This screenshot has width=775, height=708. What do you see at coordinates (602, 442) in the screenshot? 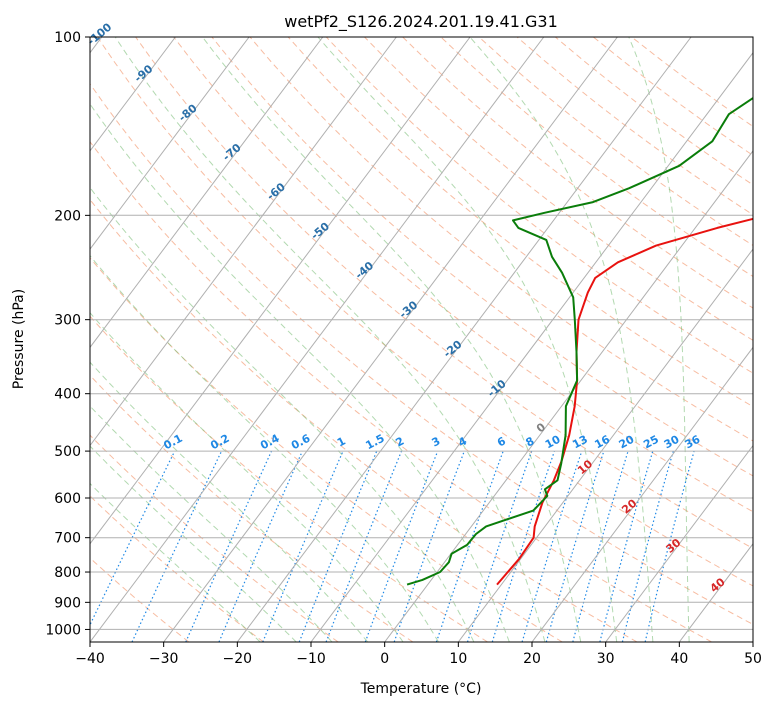
I see `mixing-ratio-label: 16` at bounding box center [602, 442].